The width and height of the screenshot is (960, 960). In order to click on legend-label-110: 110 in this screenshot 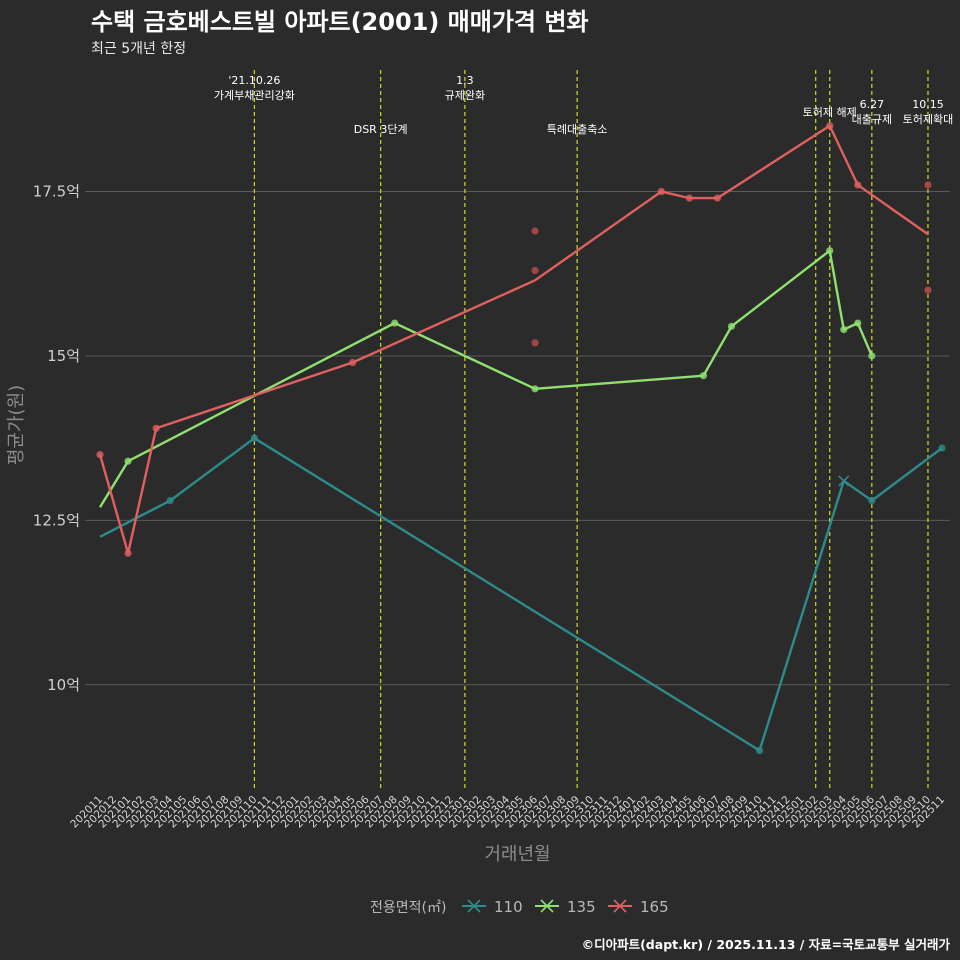, I will do `click(508, 907)`.